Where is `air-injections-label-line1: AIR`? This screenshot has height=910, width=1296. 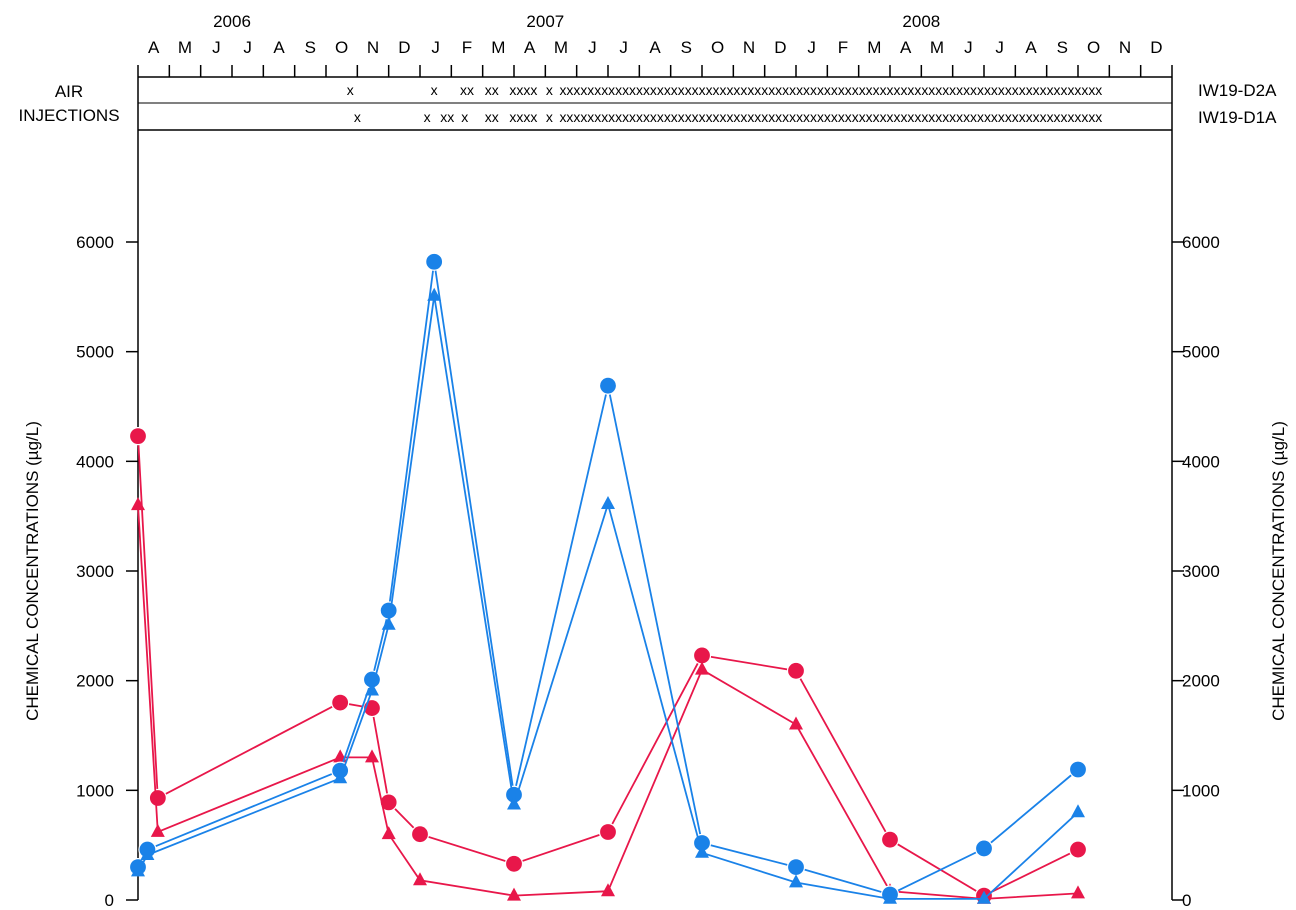 air-injections-label-line1: AIR is located at coordinates (69, 91).